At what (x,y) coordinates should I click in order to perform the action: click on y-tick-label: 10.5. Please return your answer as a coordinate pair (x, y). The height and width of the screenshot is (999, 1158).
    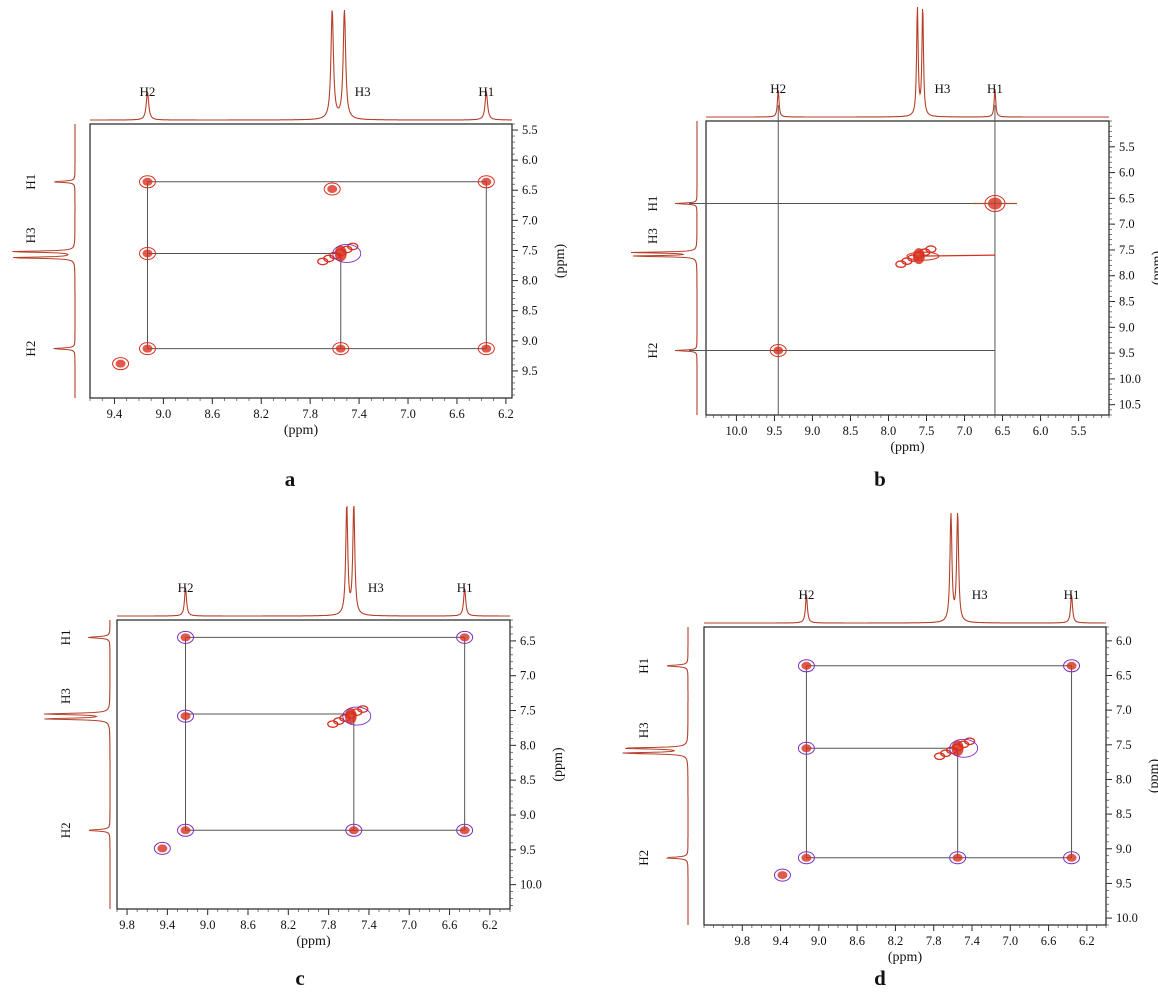
    Looking at the image, I should click on (1130, 405).